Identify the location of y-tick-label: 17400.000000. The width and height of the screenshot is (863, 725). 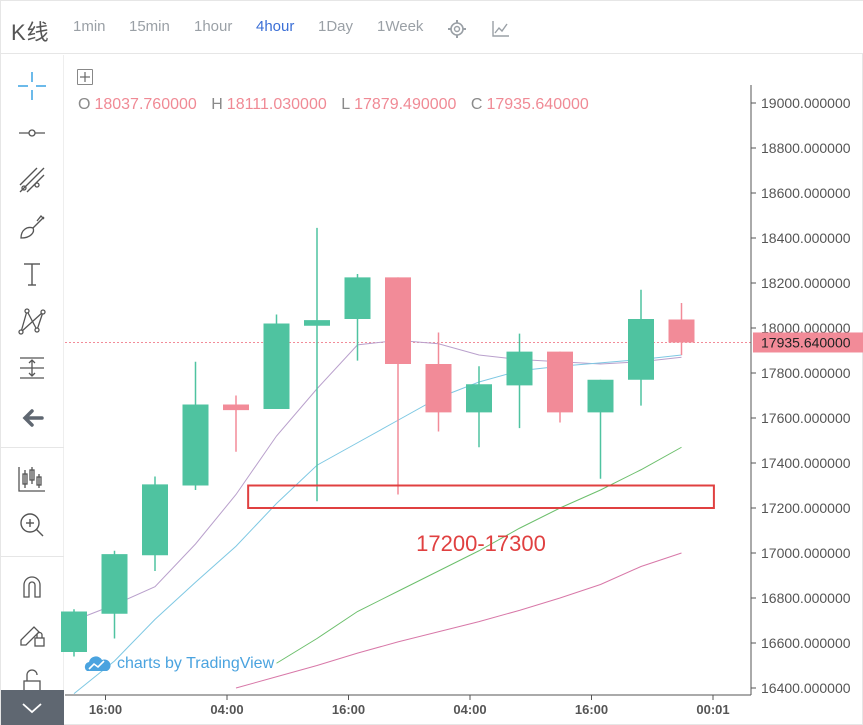
(806, 463).